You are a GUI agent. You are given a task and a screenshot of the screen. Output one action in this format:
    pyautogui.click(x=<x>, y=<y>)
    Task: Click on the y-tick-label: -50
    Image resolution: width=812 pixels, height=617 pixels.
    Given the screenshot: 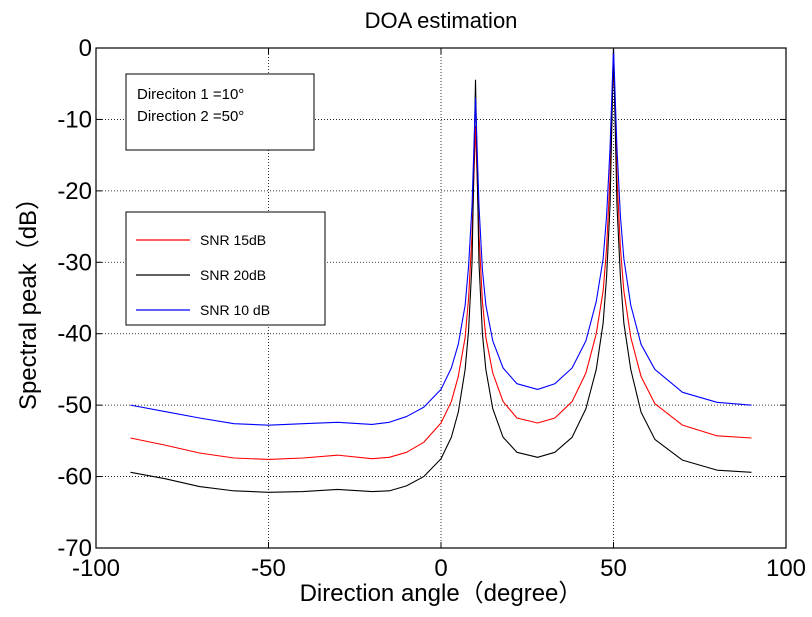 What is the action you would take?
    pyautogui.click(x=74, y=405)
    